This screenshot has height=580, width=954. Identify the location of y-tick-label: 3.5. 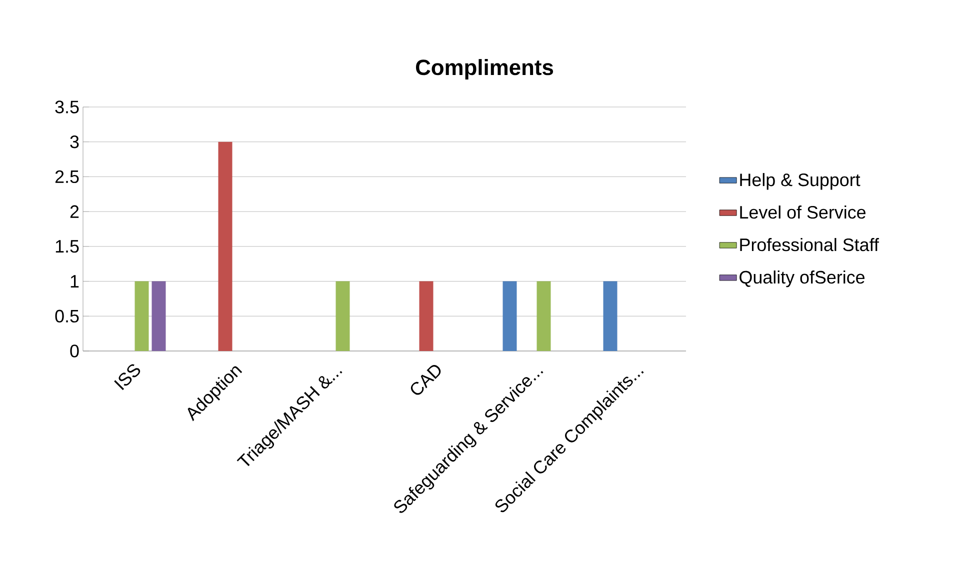
(67, 107).